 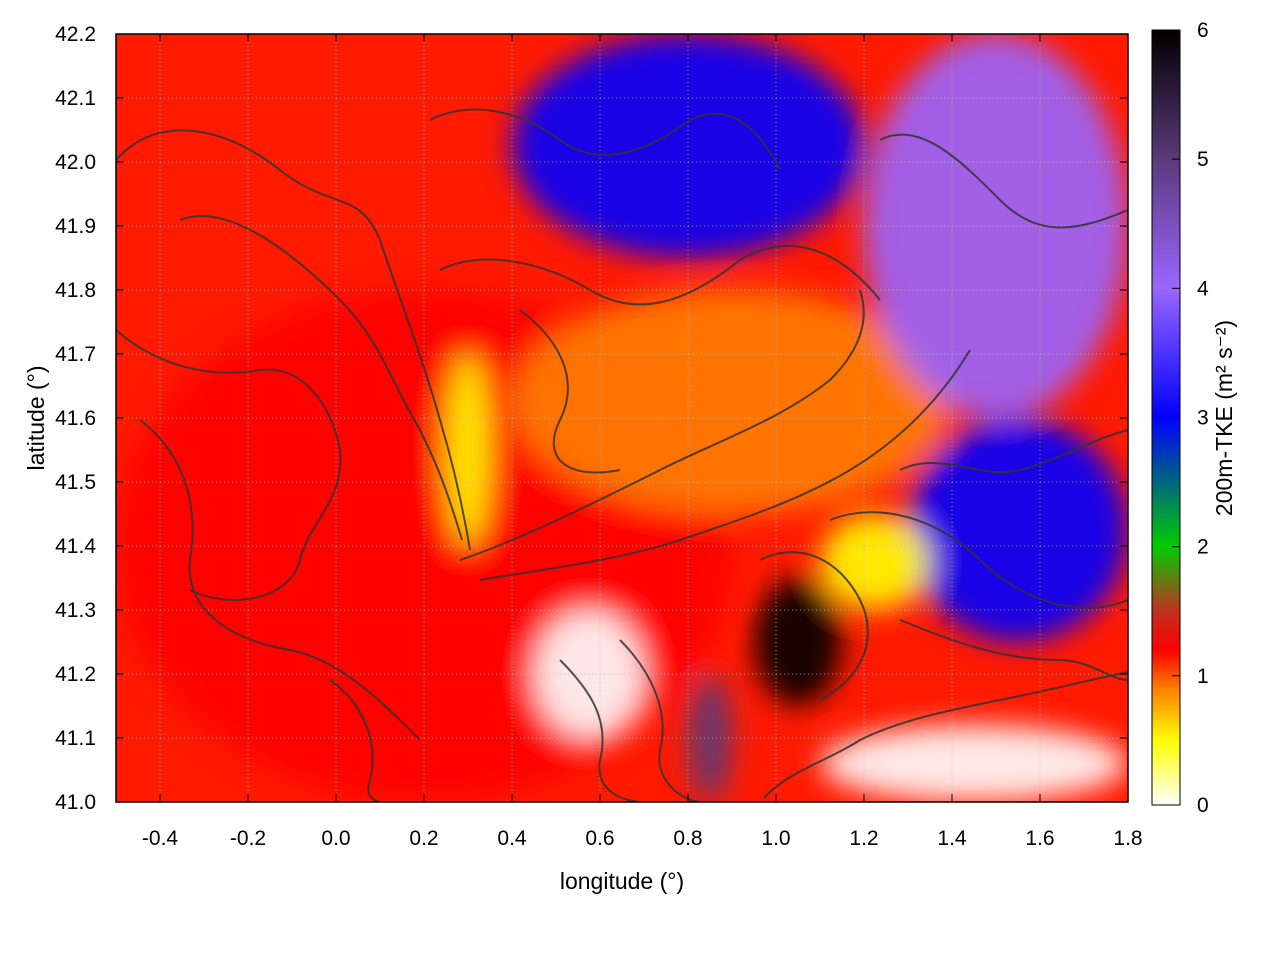 What do you see at coordinates (1203, 288) in the screenshot?
I see `colorbar-tick-label: 4` at bounding box center [1203, 288].